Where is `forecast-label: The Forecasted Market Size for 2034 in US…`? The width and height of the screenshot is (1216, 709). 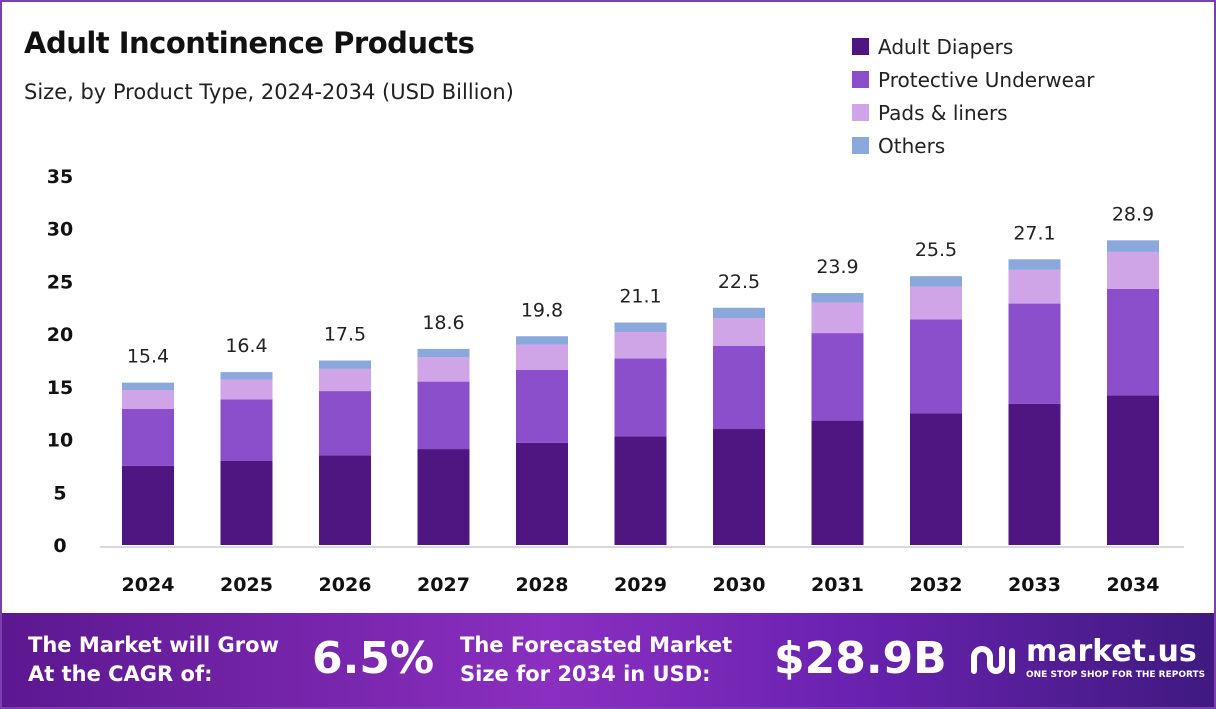 forecast-label: The Forecasted Market Size for 2034 in US… is located at coordinates (596, 659).